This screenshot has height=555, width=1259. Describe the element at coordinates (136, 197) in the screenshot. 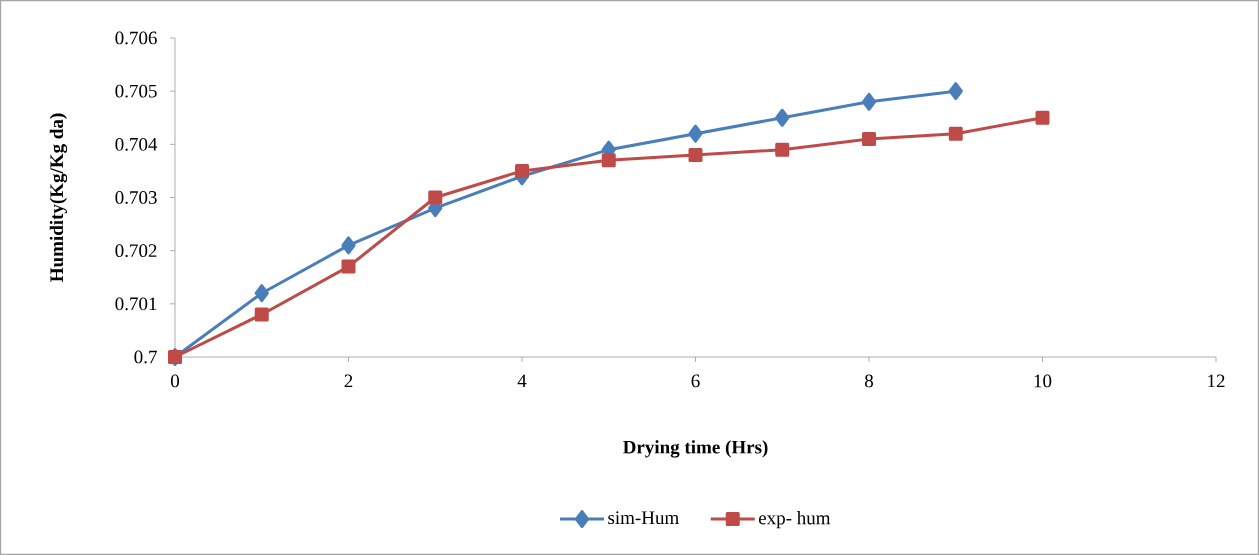

I see `y-tick-label: 0.703` at that location.